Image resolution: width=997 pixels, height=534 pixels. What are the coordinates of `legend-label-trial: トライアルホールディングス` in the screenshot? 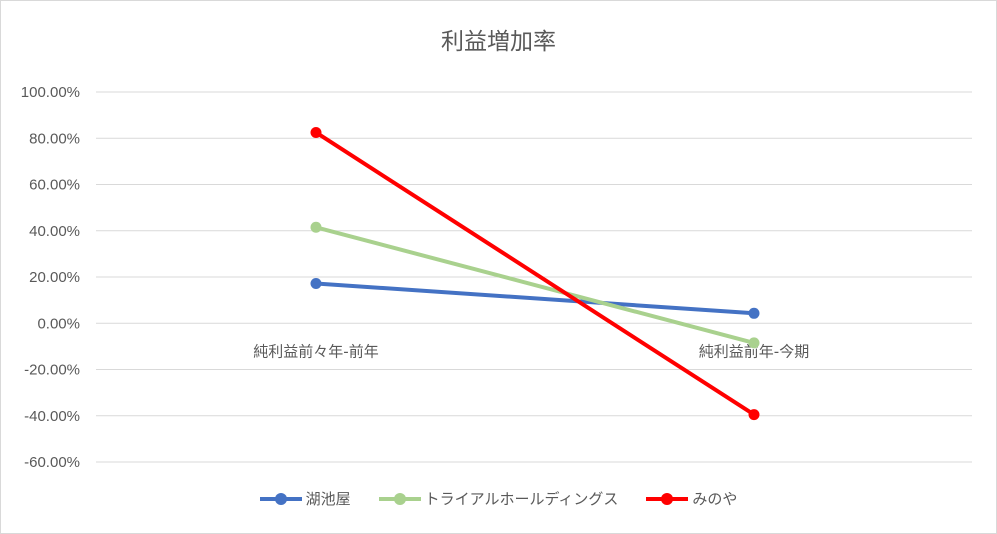 It's located at (521, 499).